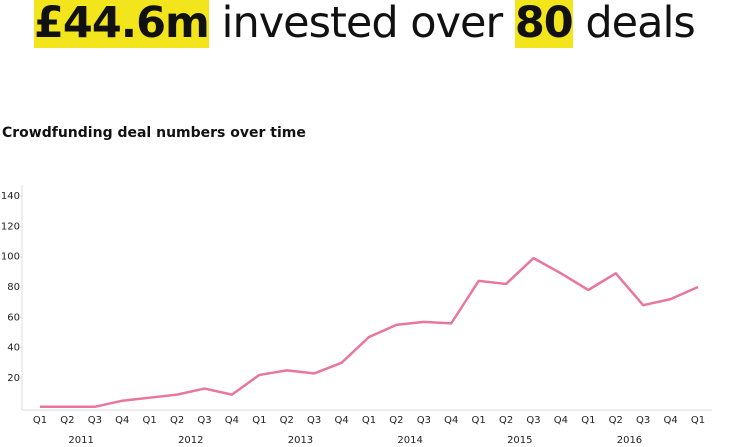 This screenshot has width=730, height=447. I want to click on chart-title: Crowdfunding deal numbers over time, so click(154, 133).